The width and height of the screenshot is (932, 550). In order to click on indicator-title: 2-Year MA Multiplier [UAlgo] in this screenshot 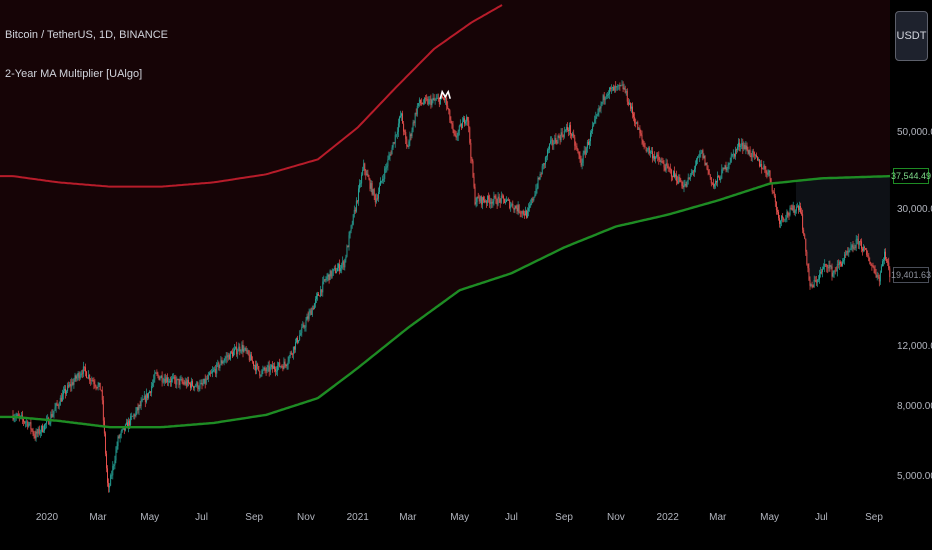, I will do `click(74, 74)`.